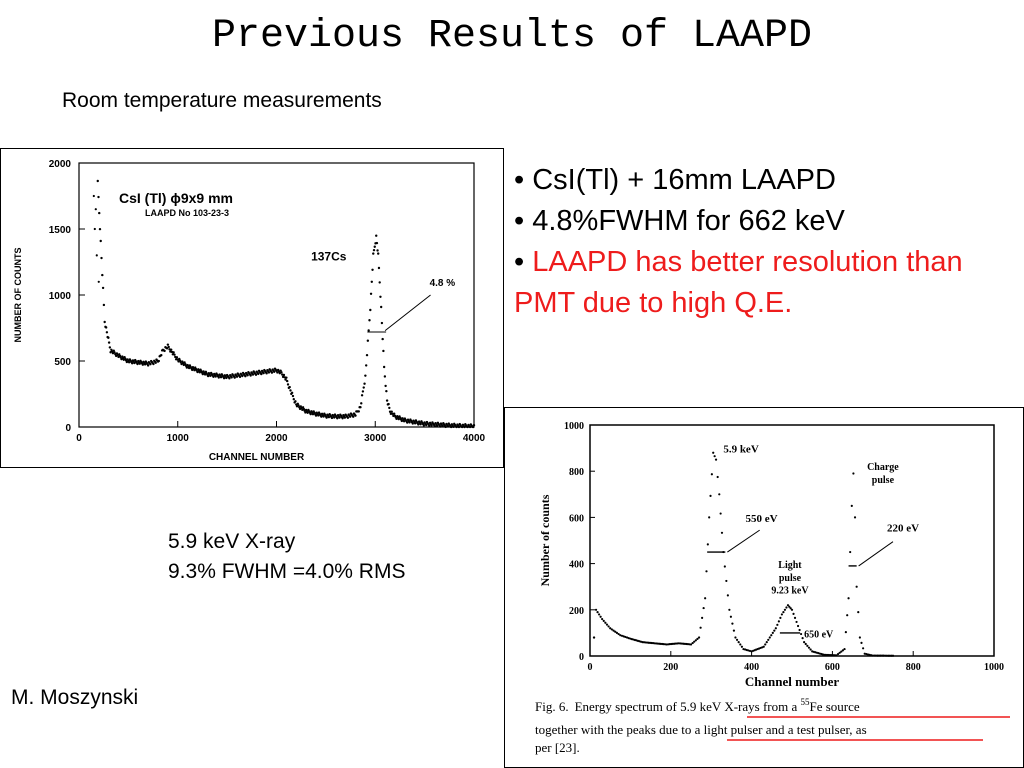  I want to click on peak-label: 5.9 keV, so click(741, 450).